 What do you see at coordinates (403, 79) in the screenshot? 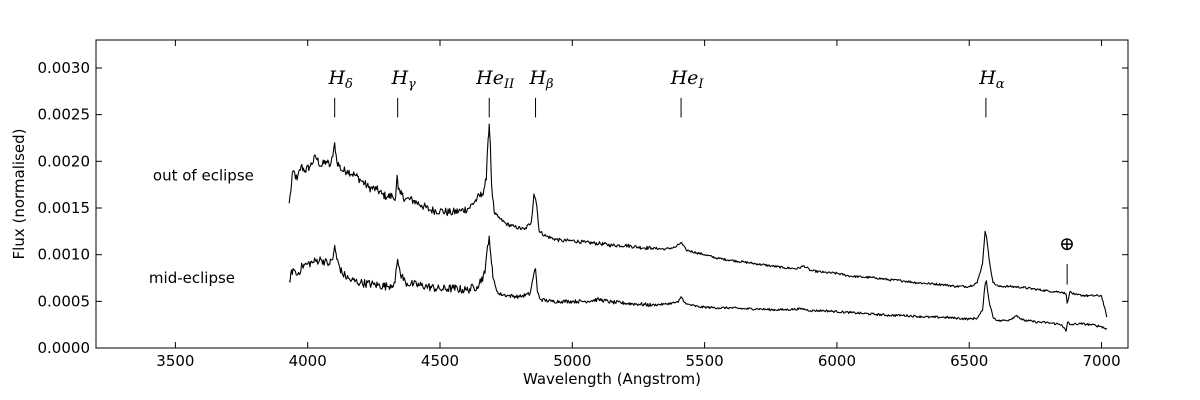
I see `line-marker-label: Hγ` at bounding box center [403, 79].